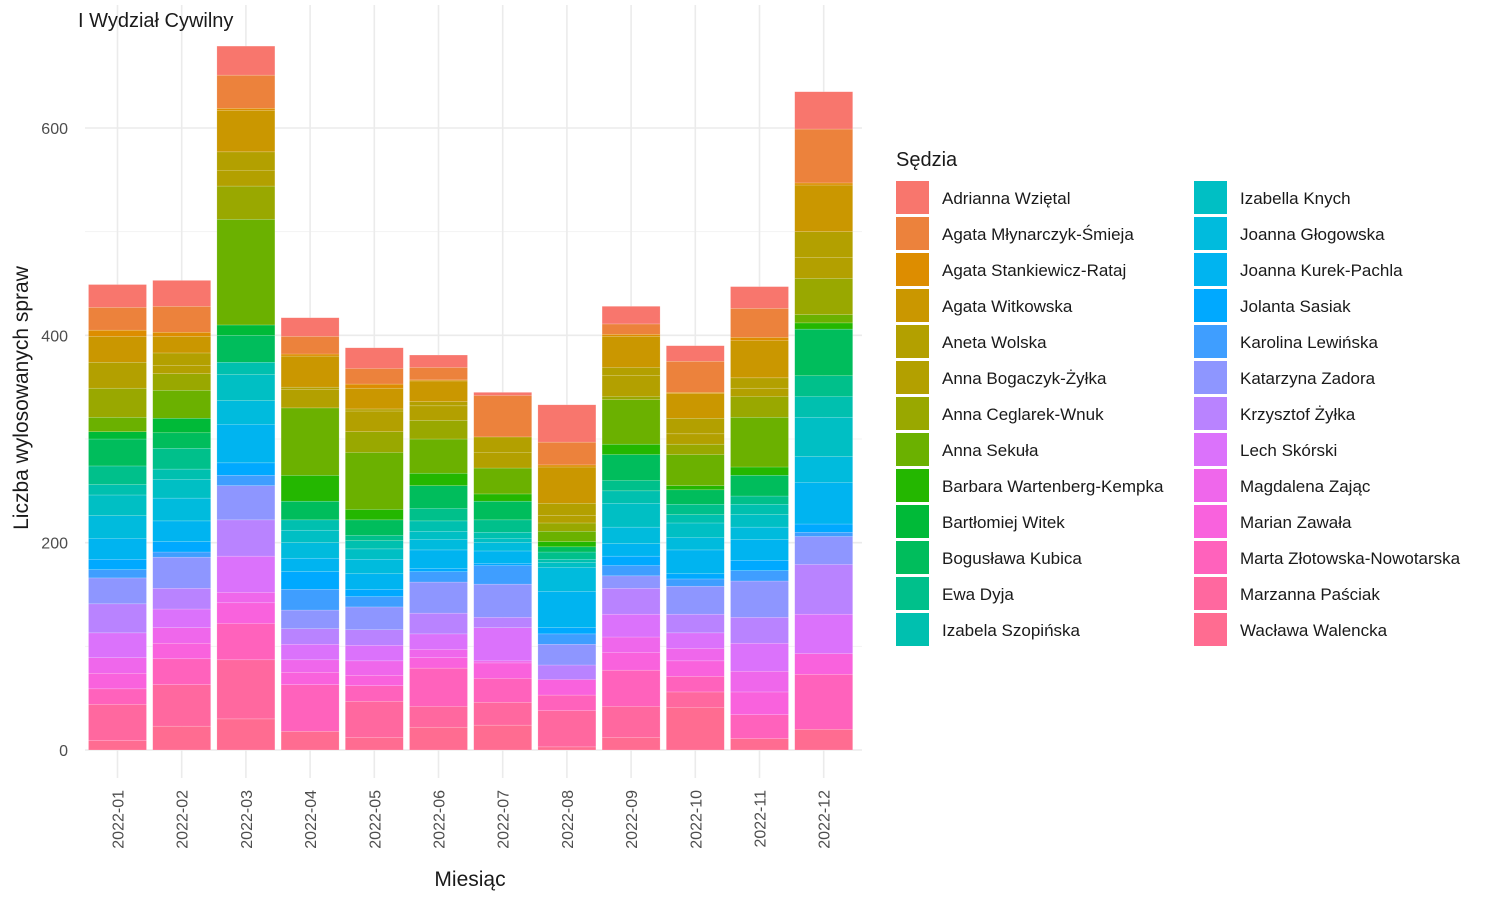 This screenshot has height=905, width=1500. Describe the element at coordinates (1321, 270) in the screenshot. I see `legend-label: Joanna Kurek-Pachla` at that location.